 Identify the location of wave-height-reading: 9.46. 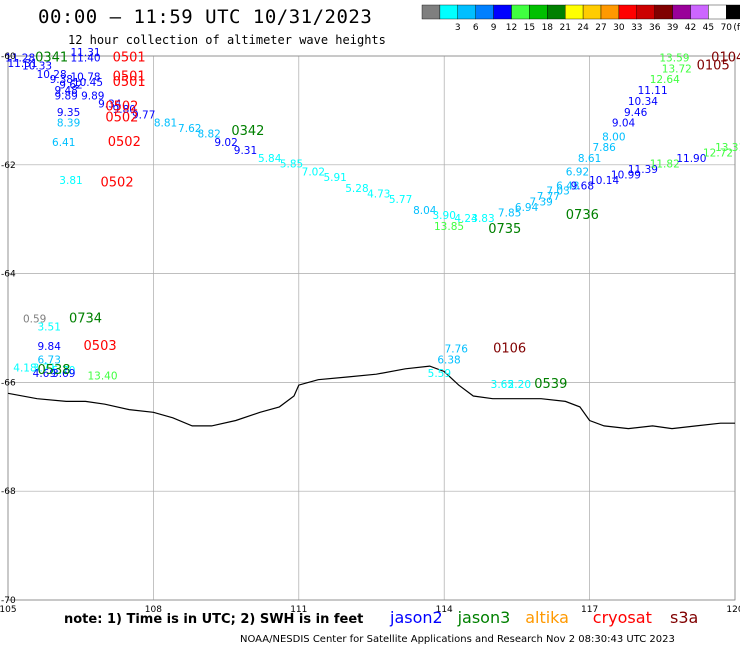
(636, 113).